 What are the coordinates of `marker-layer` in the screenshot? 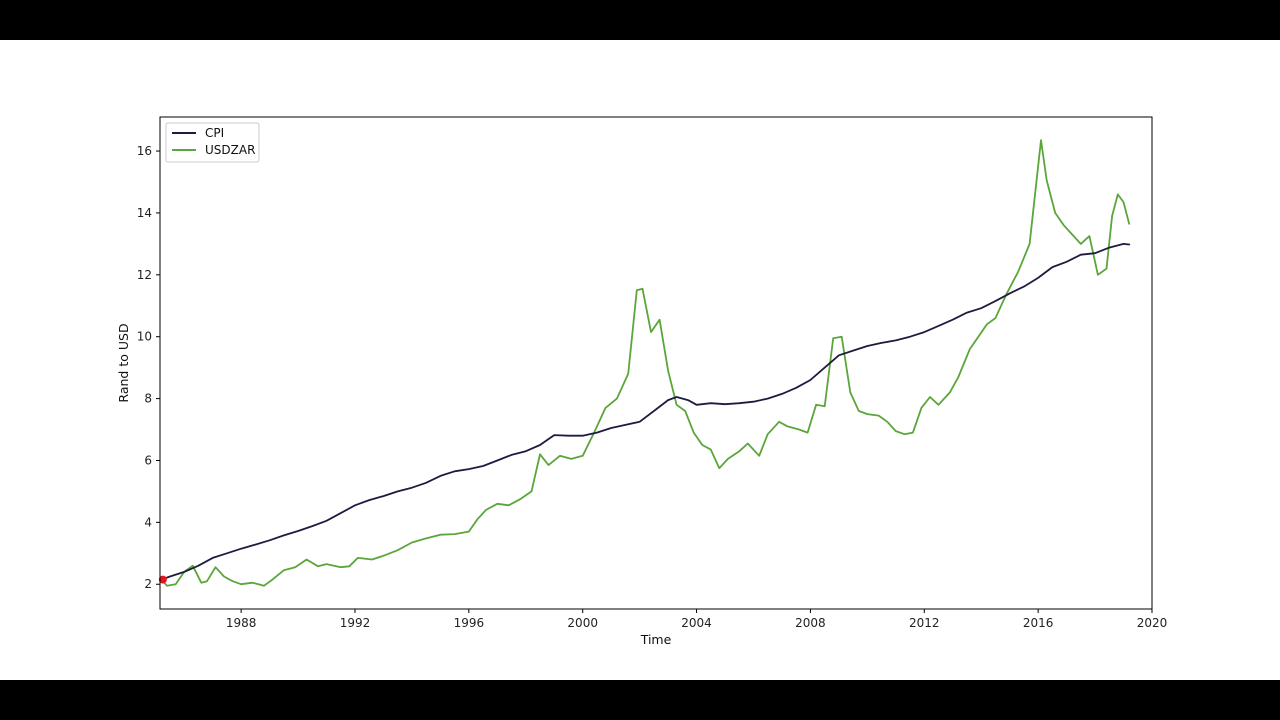 It's located at (162, 579).